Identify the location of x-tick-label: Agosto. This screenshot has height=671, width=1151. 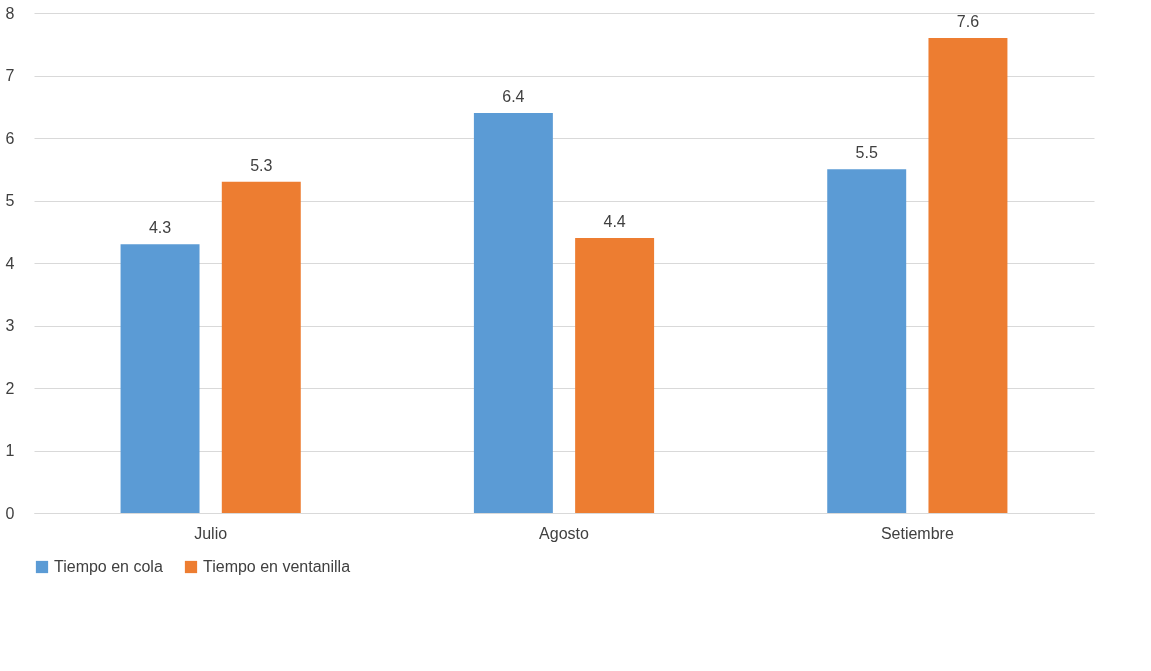
(564, 533).